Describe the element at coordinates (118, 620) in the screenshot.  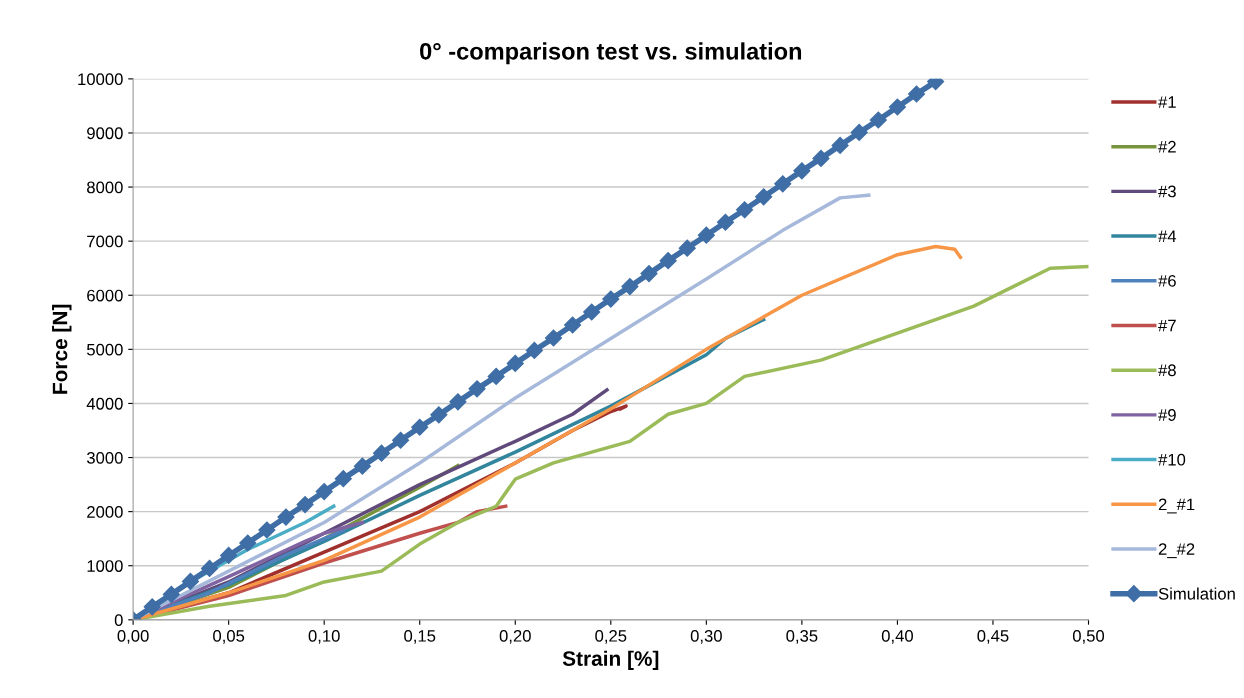
I see `y-tick-label: 0` at that location.